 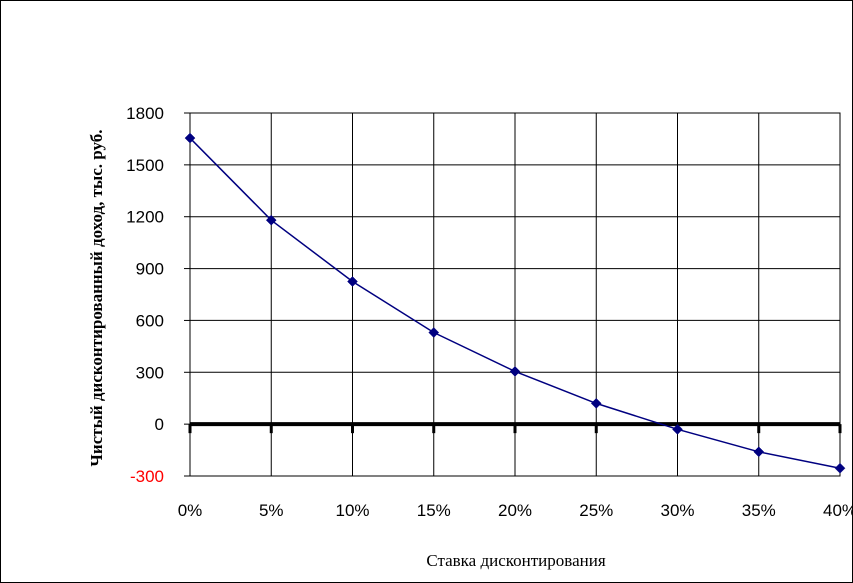 I want to click on x-tick-label: 25%, so click(x=596, y=510).